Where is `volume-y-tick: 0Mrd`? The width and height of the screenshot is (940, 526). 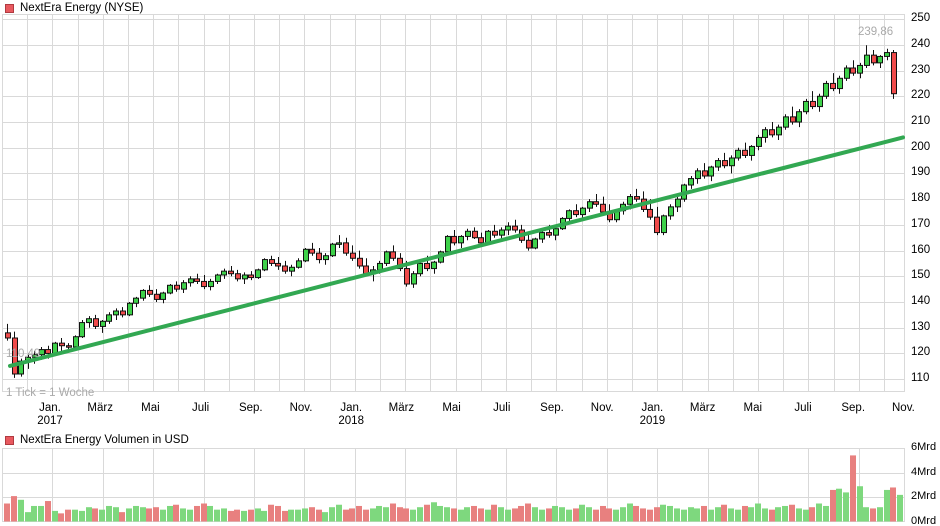
volume-y-tick: 0Mrd is located at coordinates (924, 520).